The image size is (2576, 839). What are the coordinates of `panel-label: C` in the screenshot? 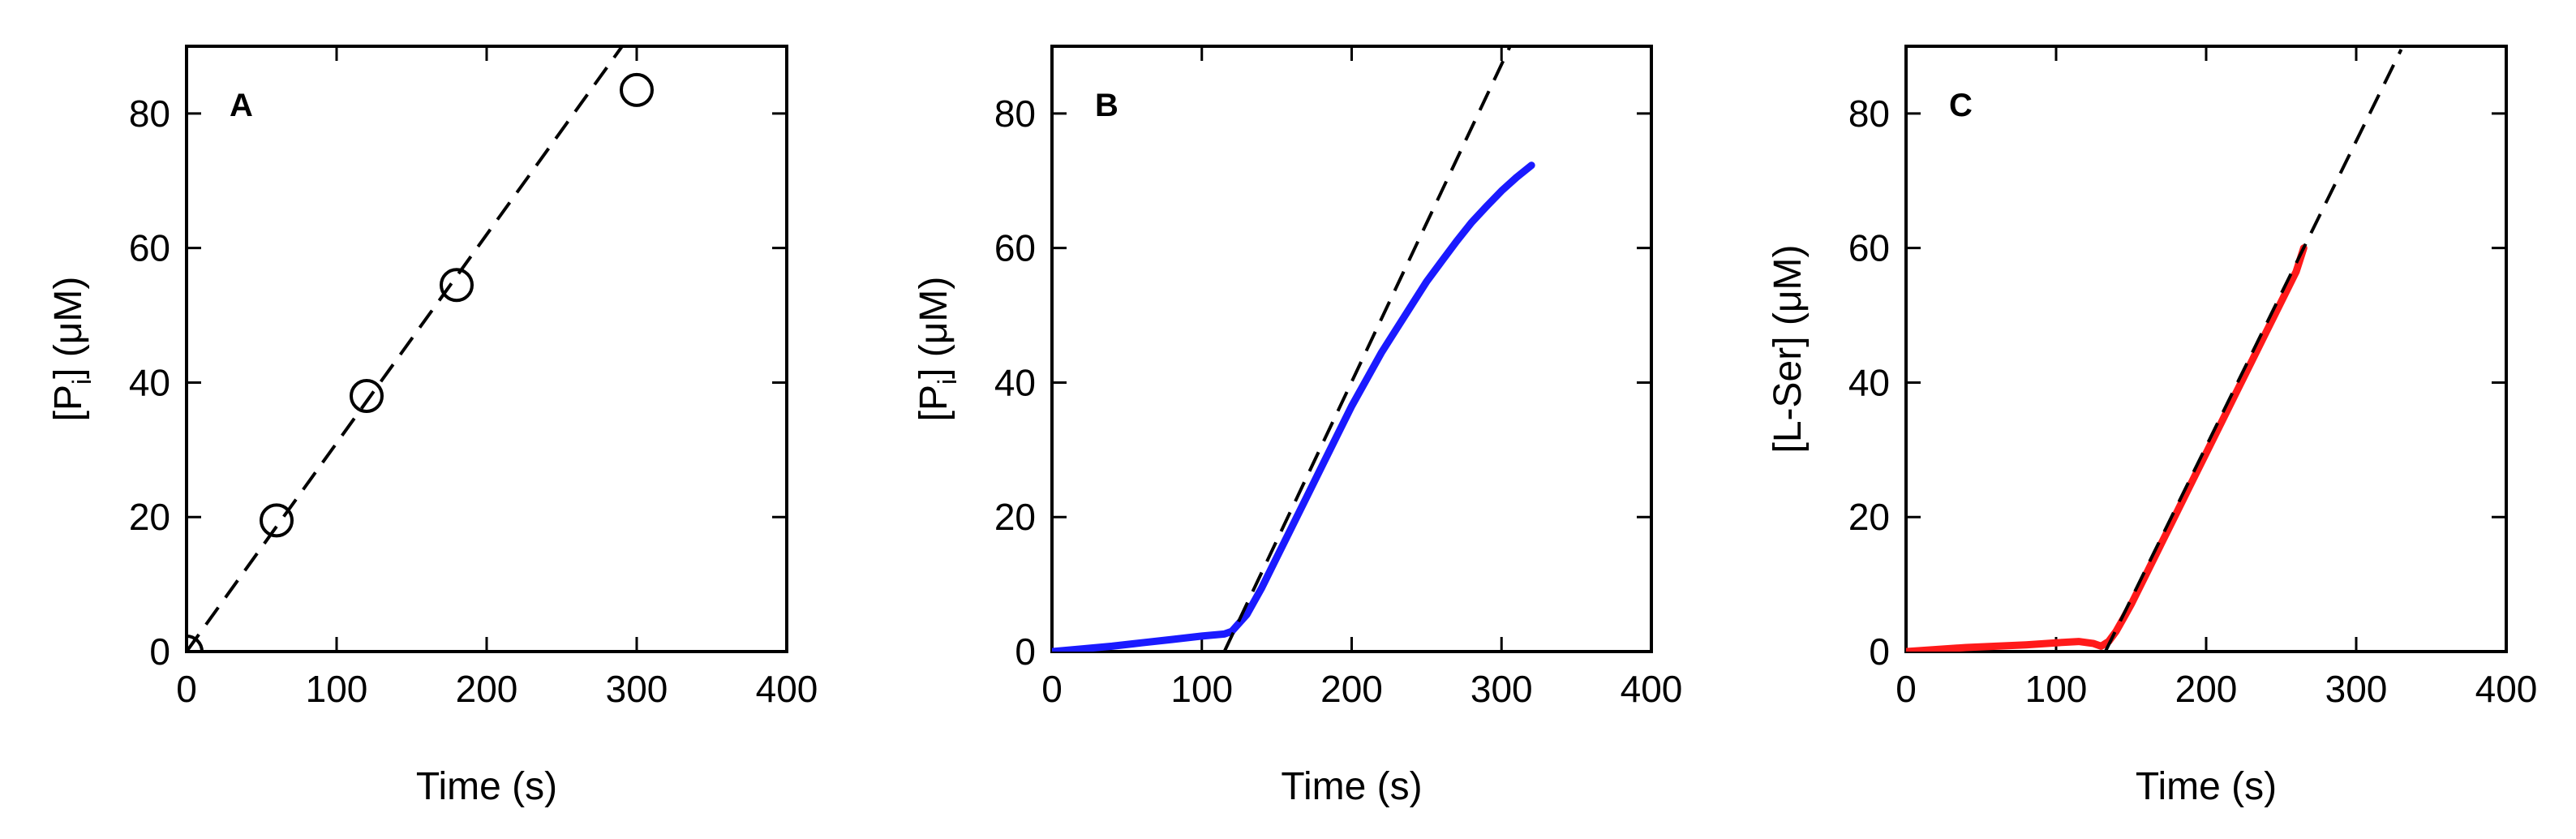 It's located at (1961, 105).